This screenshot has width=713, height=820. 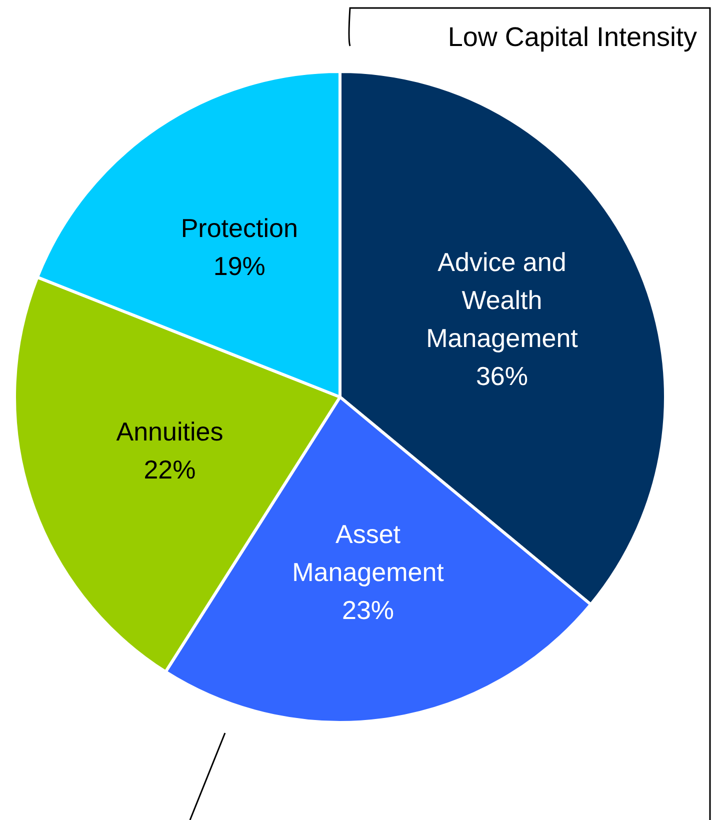 I want to click on text: Low Capital Intensity, so click(x=572, y=37).